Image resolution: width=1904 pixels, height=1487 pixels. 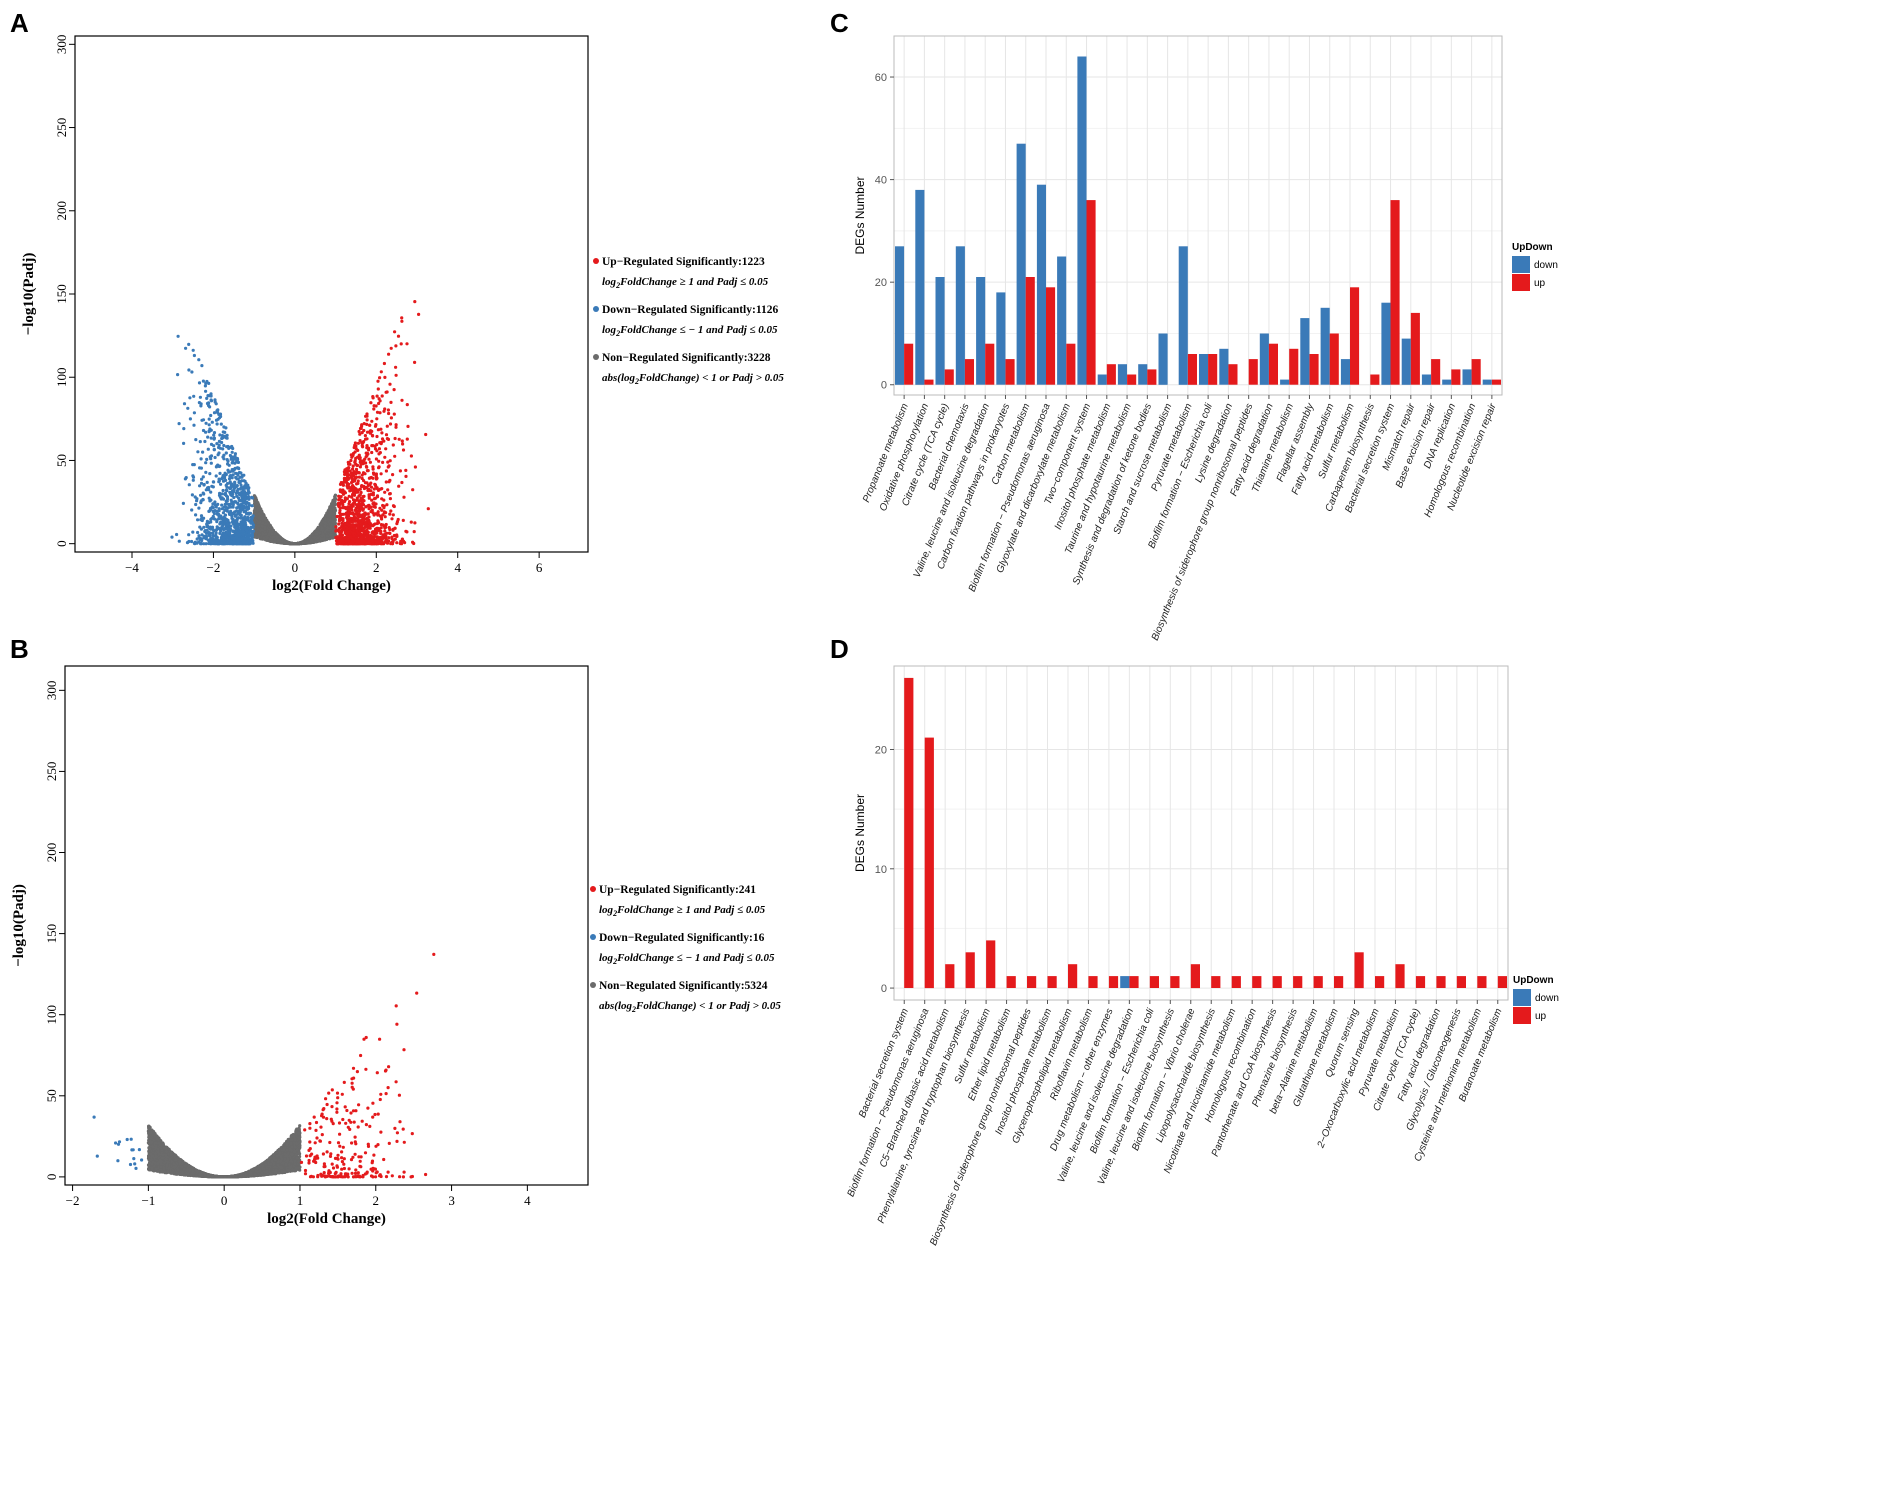 I want to click on panel-label-a: A, so click(x=19, y=23).